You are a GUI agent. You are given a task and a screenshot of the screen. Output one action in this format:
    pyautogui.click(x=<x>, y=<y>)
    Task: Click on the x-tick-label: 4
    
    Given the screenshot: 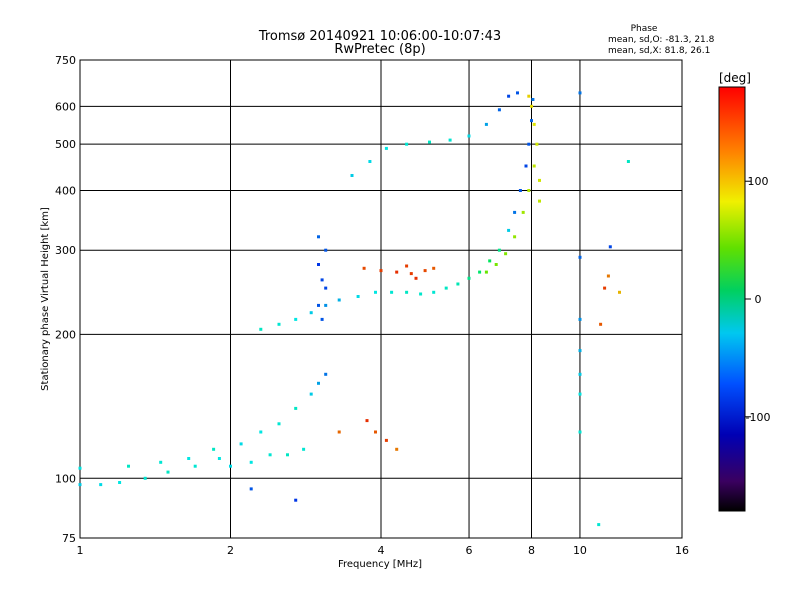 What is the action you would take?
    pyautogui.click(x=381, y=550)
    